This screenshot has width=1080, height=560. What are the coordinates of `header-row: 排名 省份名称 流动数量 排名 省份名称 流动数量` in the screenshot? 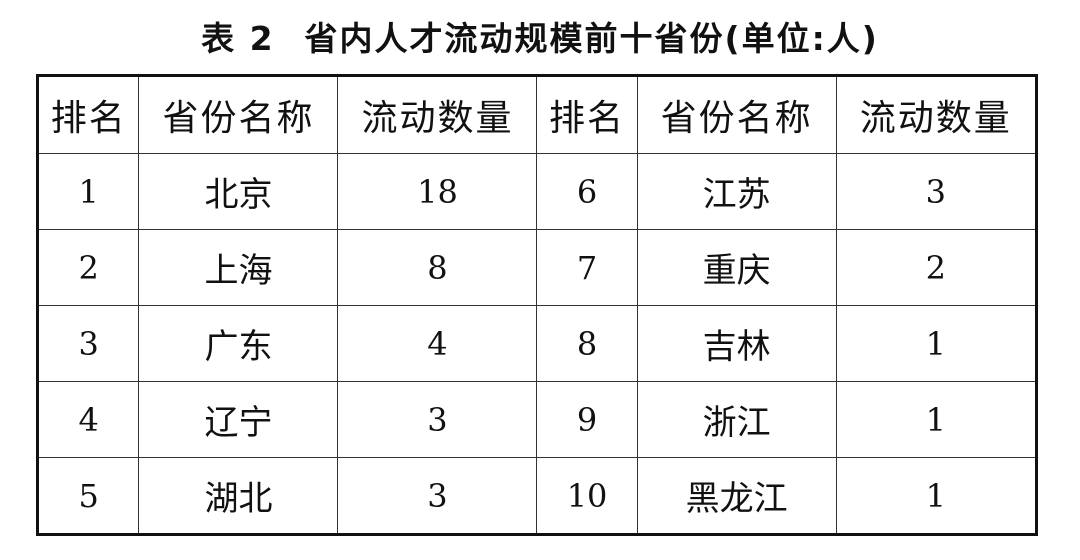 It's located at (537, 114).